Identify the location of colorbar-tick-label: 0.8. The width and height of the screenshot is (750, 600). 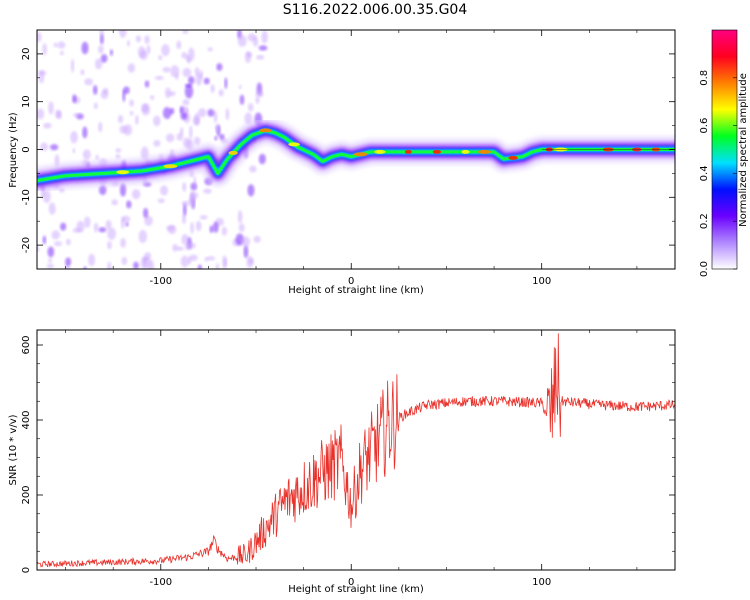
(704, 78).